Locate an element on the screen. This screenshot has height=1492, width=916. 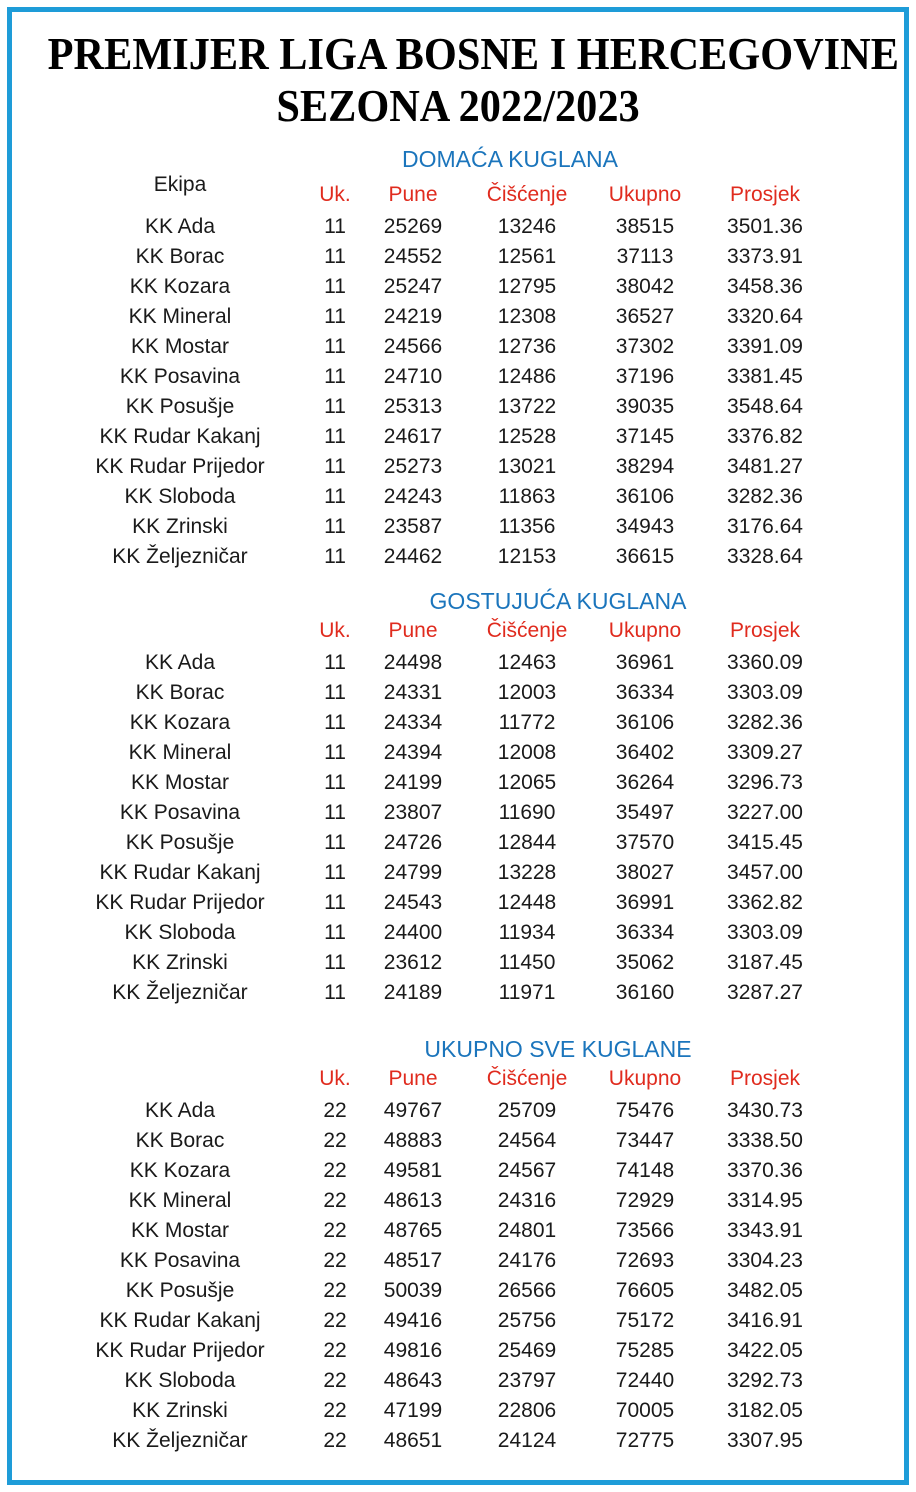
ukupno-cell: 72693 is located at coordinates (645, 1260).